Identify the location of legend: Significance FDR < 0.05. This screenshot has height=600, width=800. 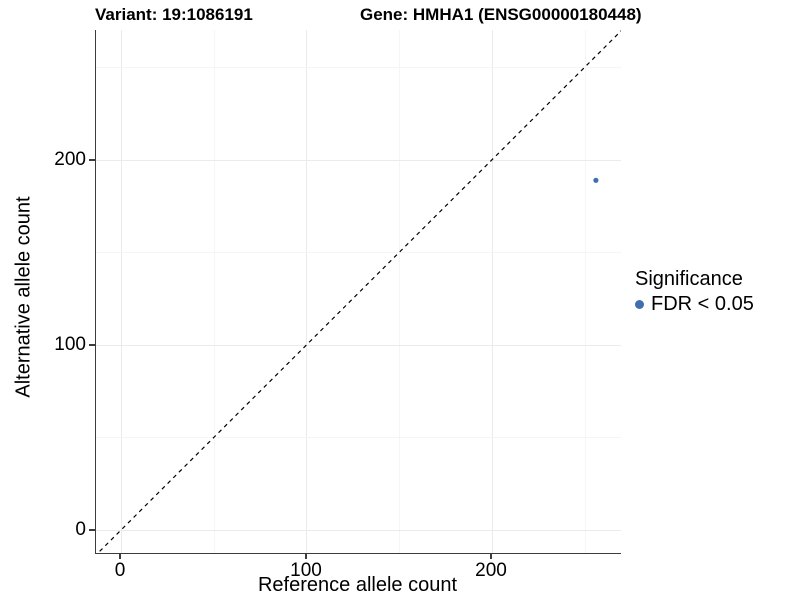
(694, 291).